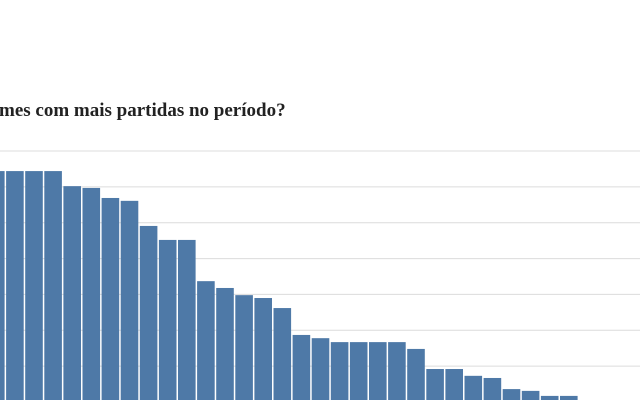  What do you see at coordinates (143, 110) in the screenshot?
I see `chart-title: mes com mais partidas no período?` at bounding box center [143, 110].